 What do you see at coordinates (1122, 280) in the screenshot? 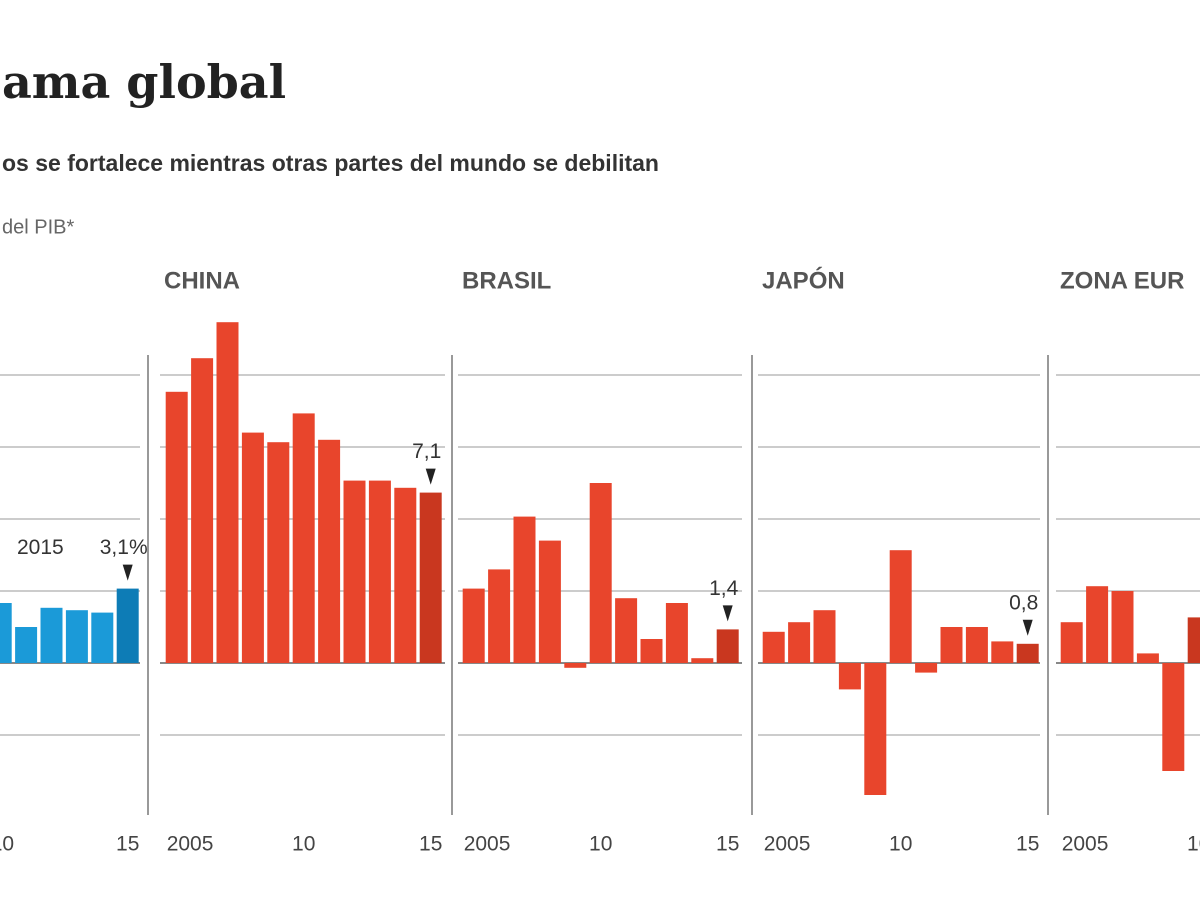
I see `panel-title: ZONA EUR` at bounding box center [1122, 280].